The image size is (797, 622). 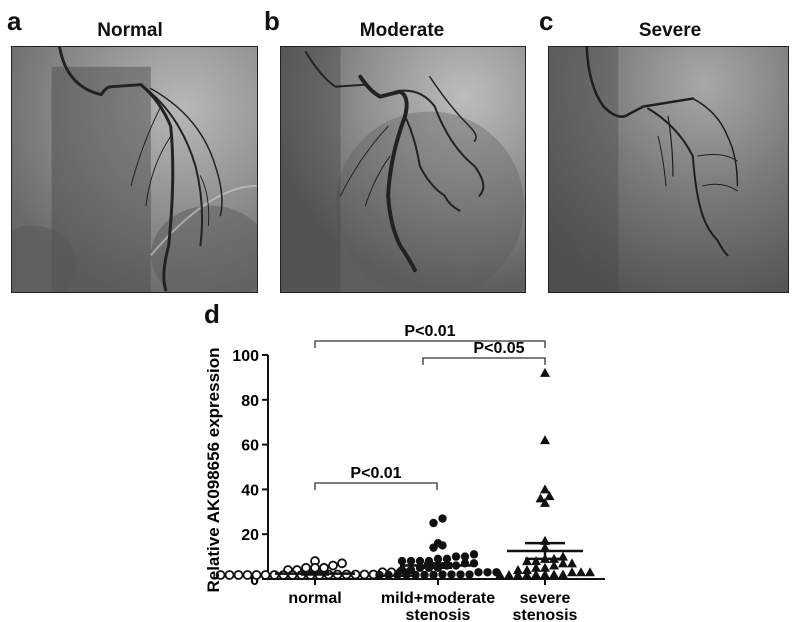 What do you see at coordinates (668, 169) in the screenshot?
I see `angiogram-severe-image` at bounding box center [668, 169].